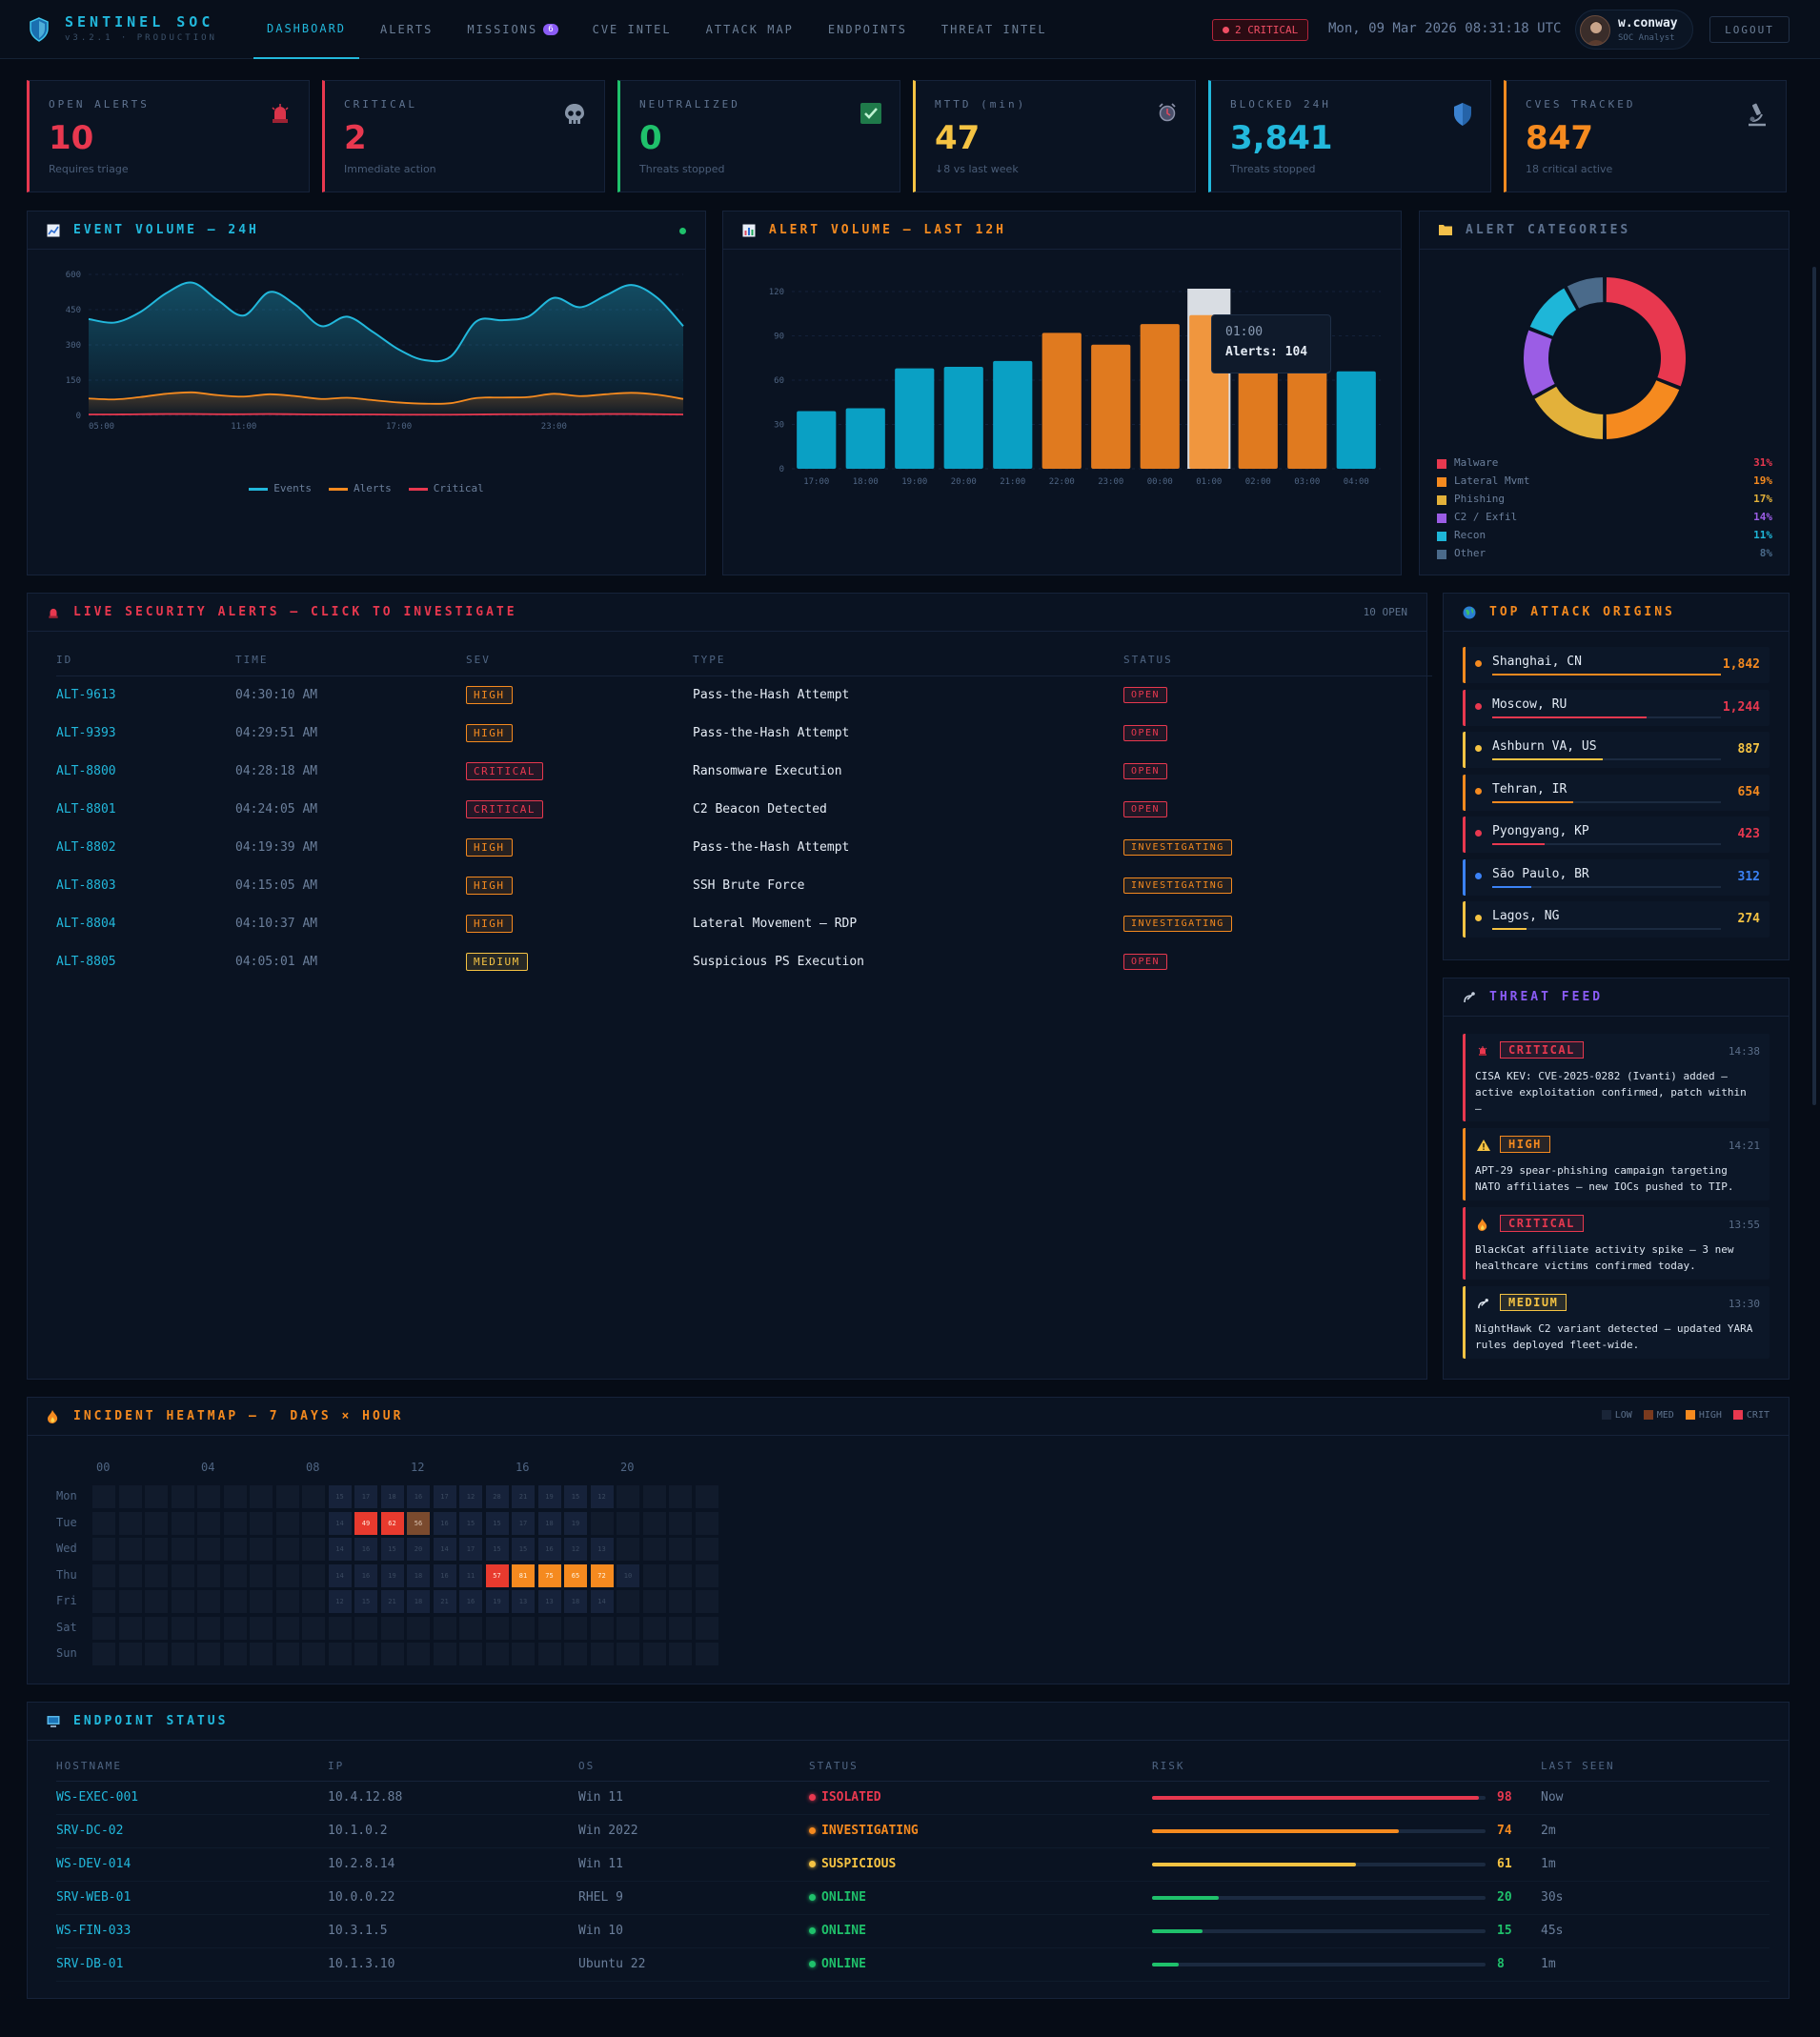 The width and height of the screenshot is (1820, 2037). What do you see at coordinates (1616, 708) in the screenshot?
I see `origin-item: Moscow, RU 1,244` at bounding box center [1616, 708].